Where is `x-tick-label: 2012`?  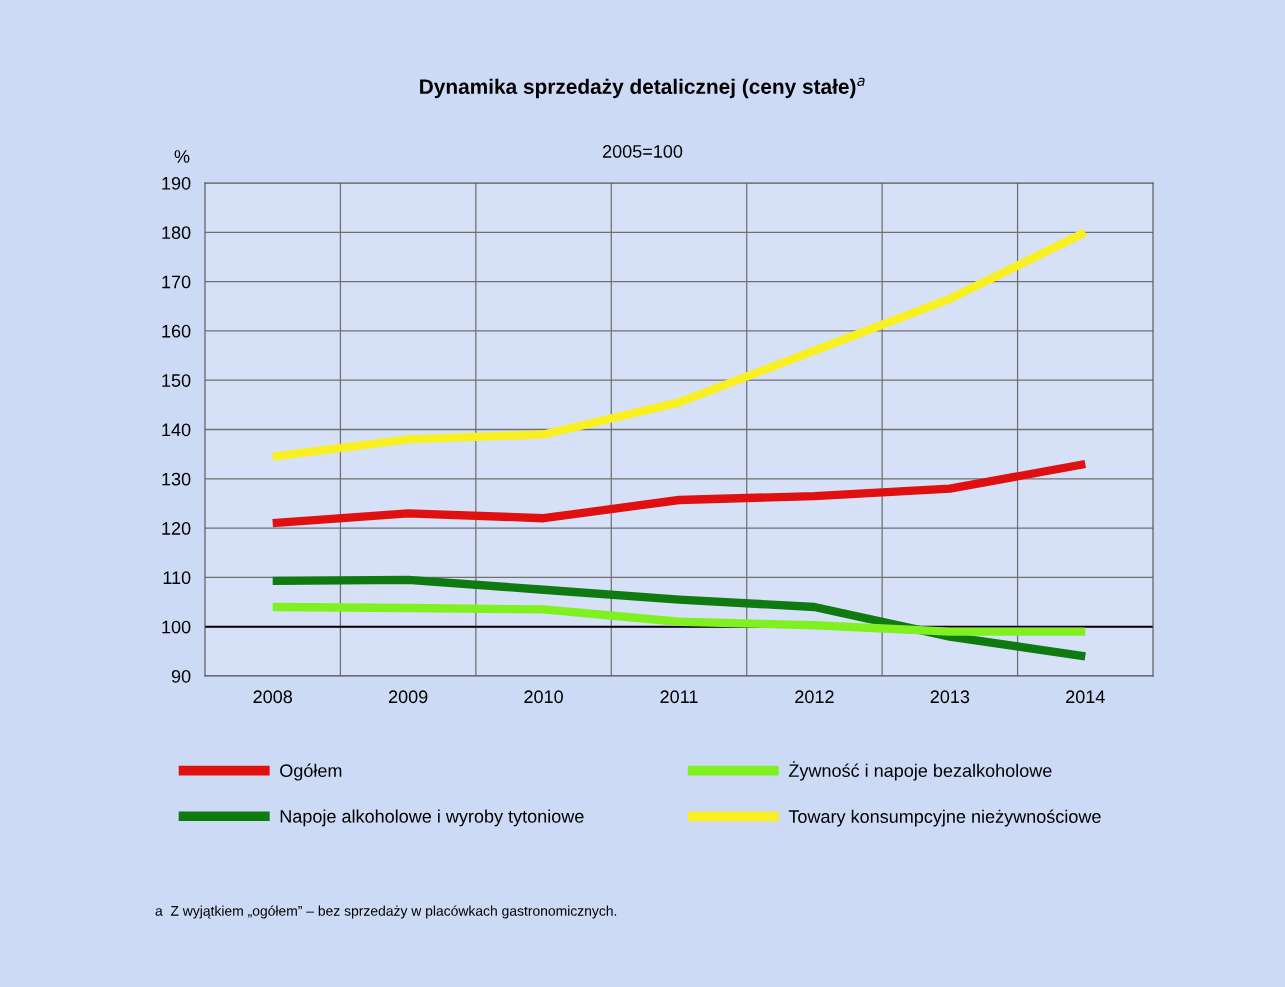
x-tick-label: 2012 is located at coordinates (814, 697).